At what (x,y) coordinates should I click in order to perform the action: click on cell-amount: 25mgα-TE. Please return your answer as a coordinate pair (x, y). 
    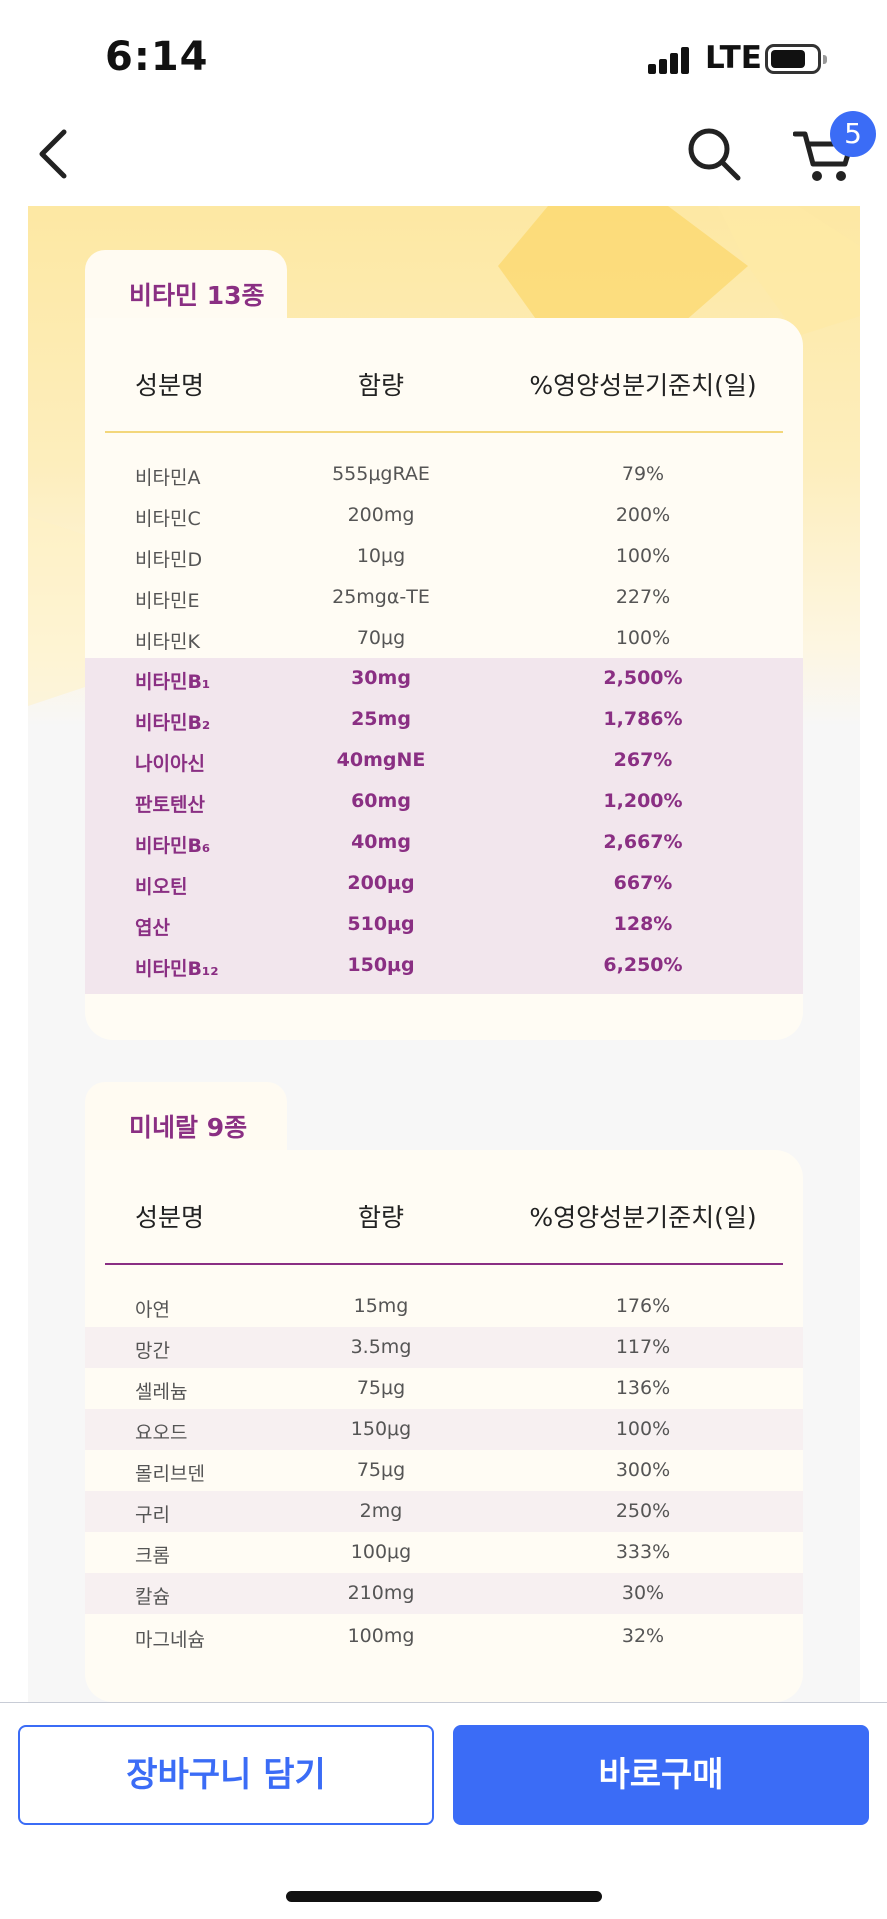
    Looking at the image, I should click on (381, 597).